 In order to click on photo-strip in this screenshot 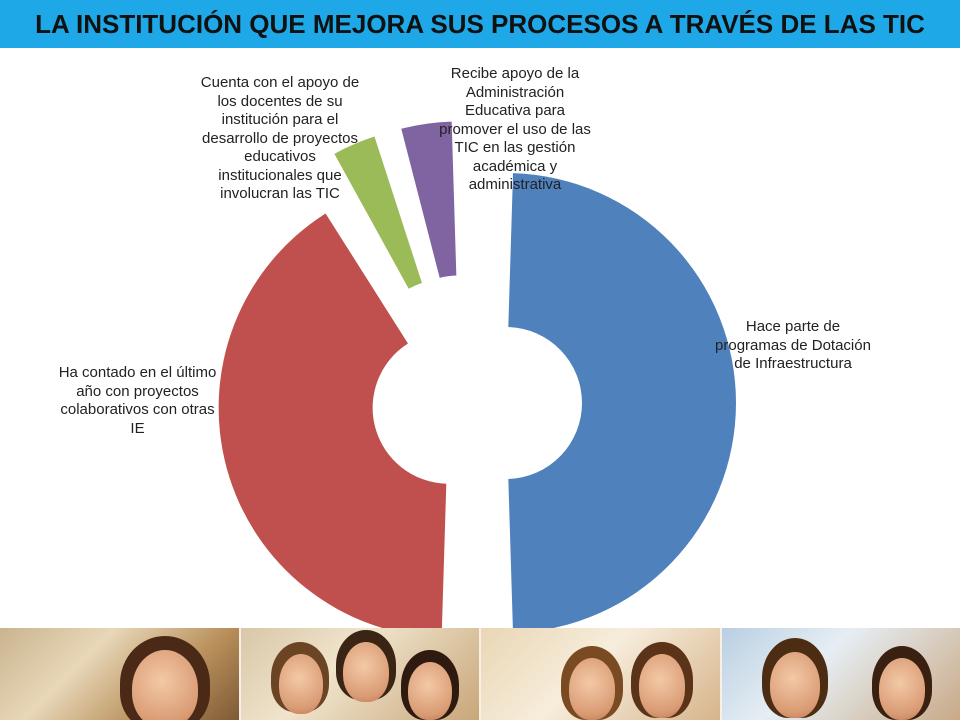, I will do `click(480, 674)`.